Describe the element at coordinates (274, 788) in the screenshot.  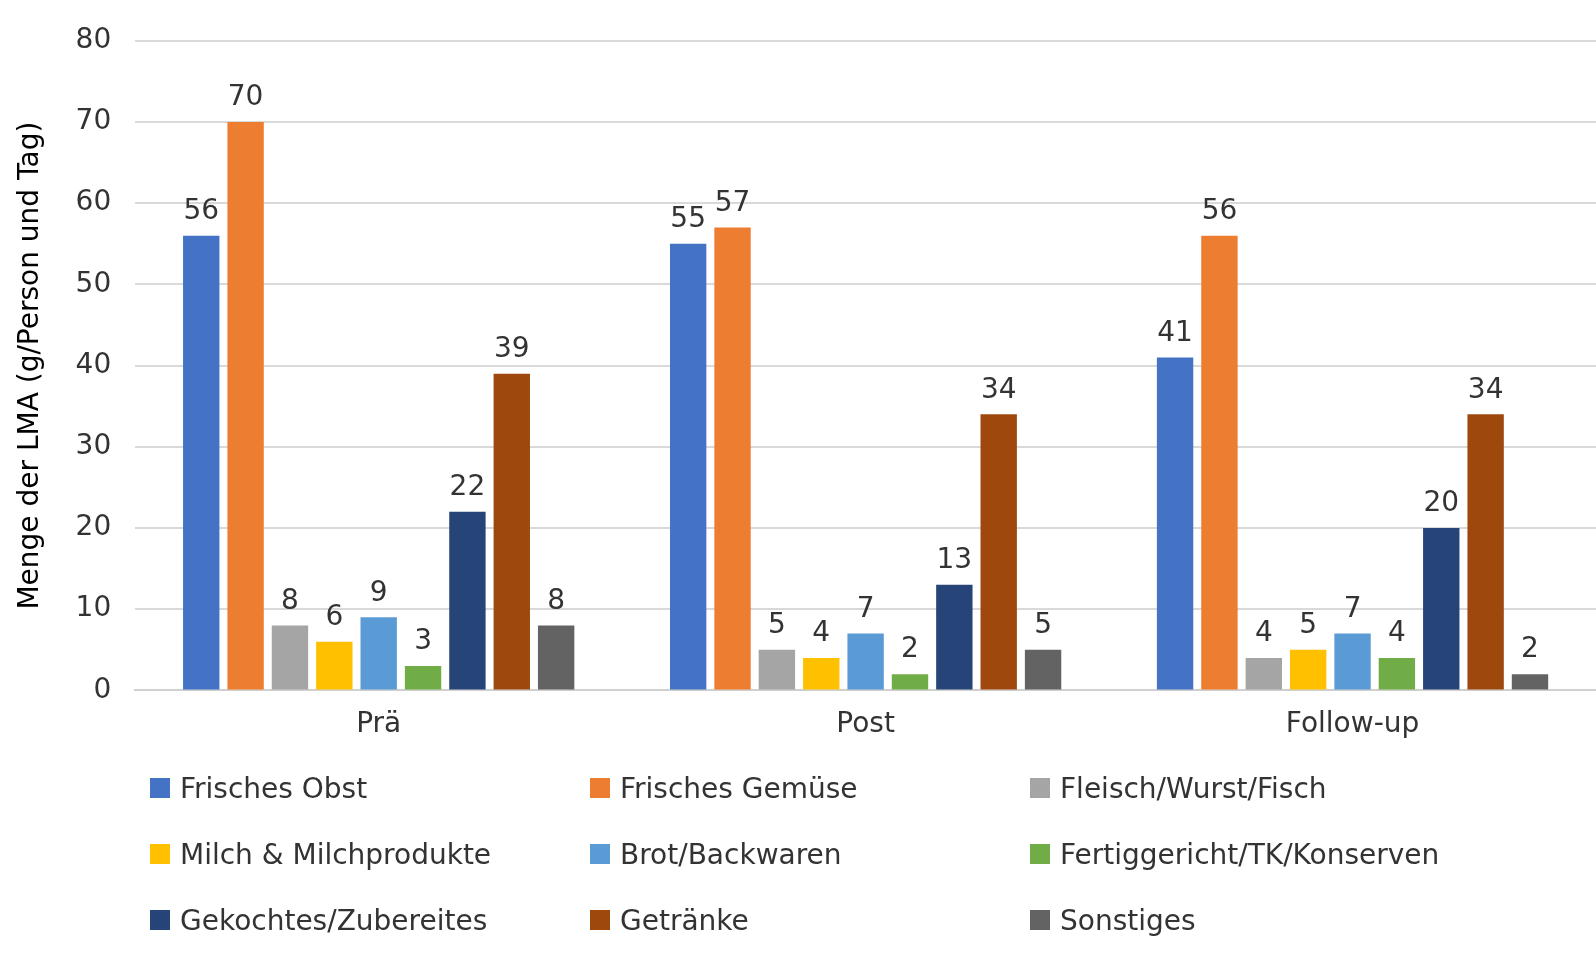
I see `legend-label: Frisches Obst` at that location.